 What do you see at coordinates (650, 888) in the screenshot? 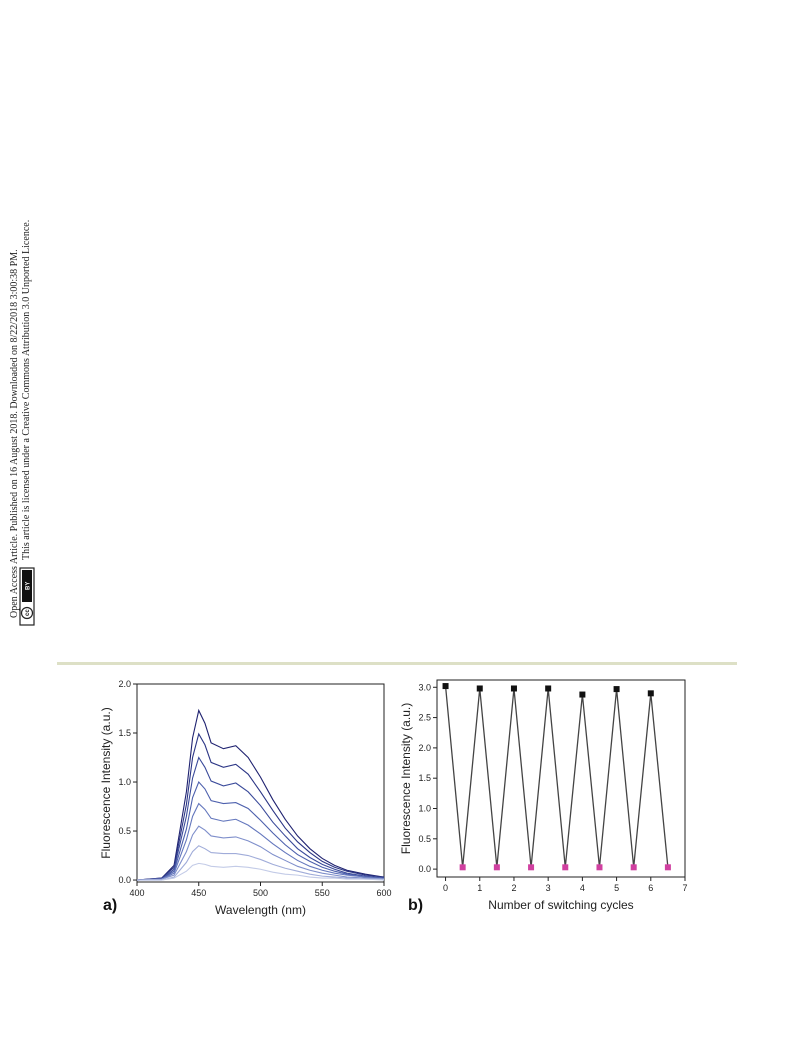
I see `x-tick-label: 6` at bounding box center [650, 888].